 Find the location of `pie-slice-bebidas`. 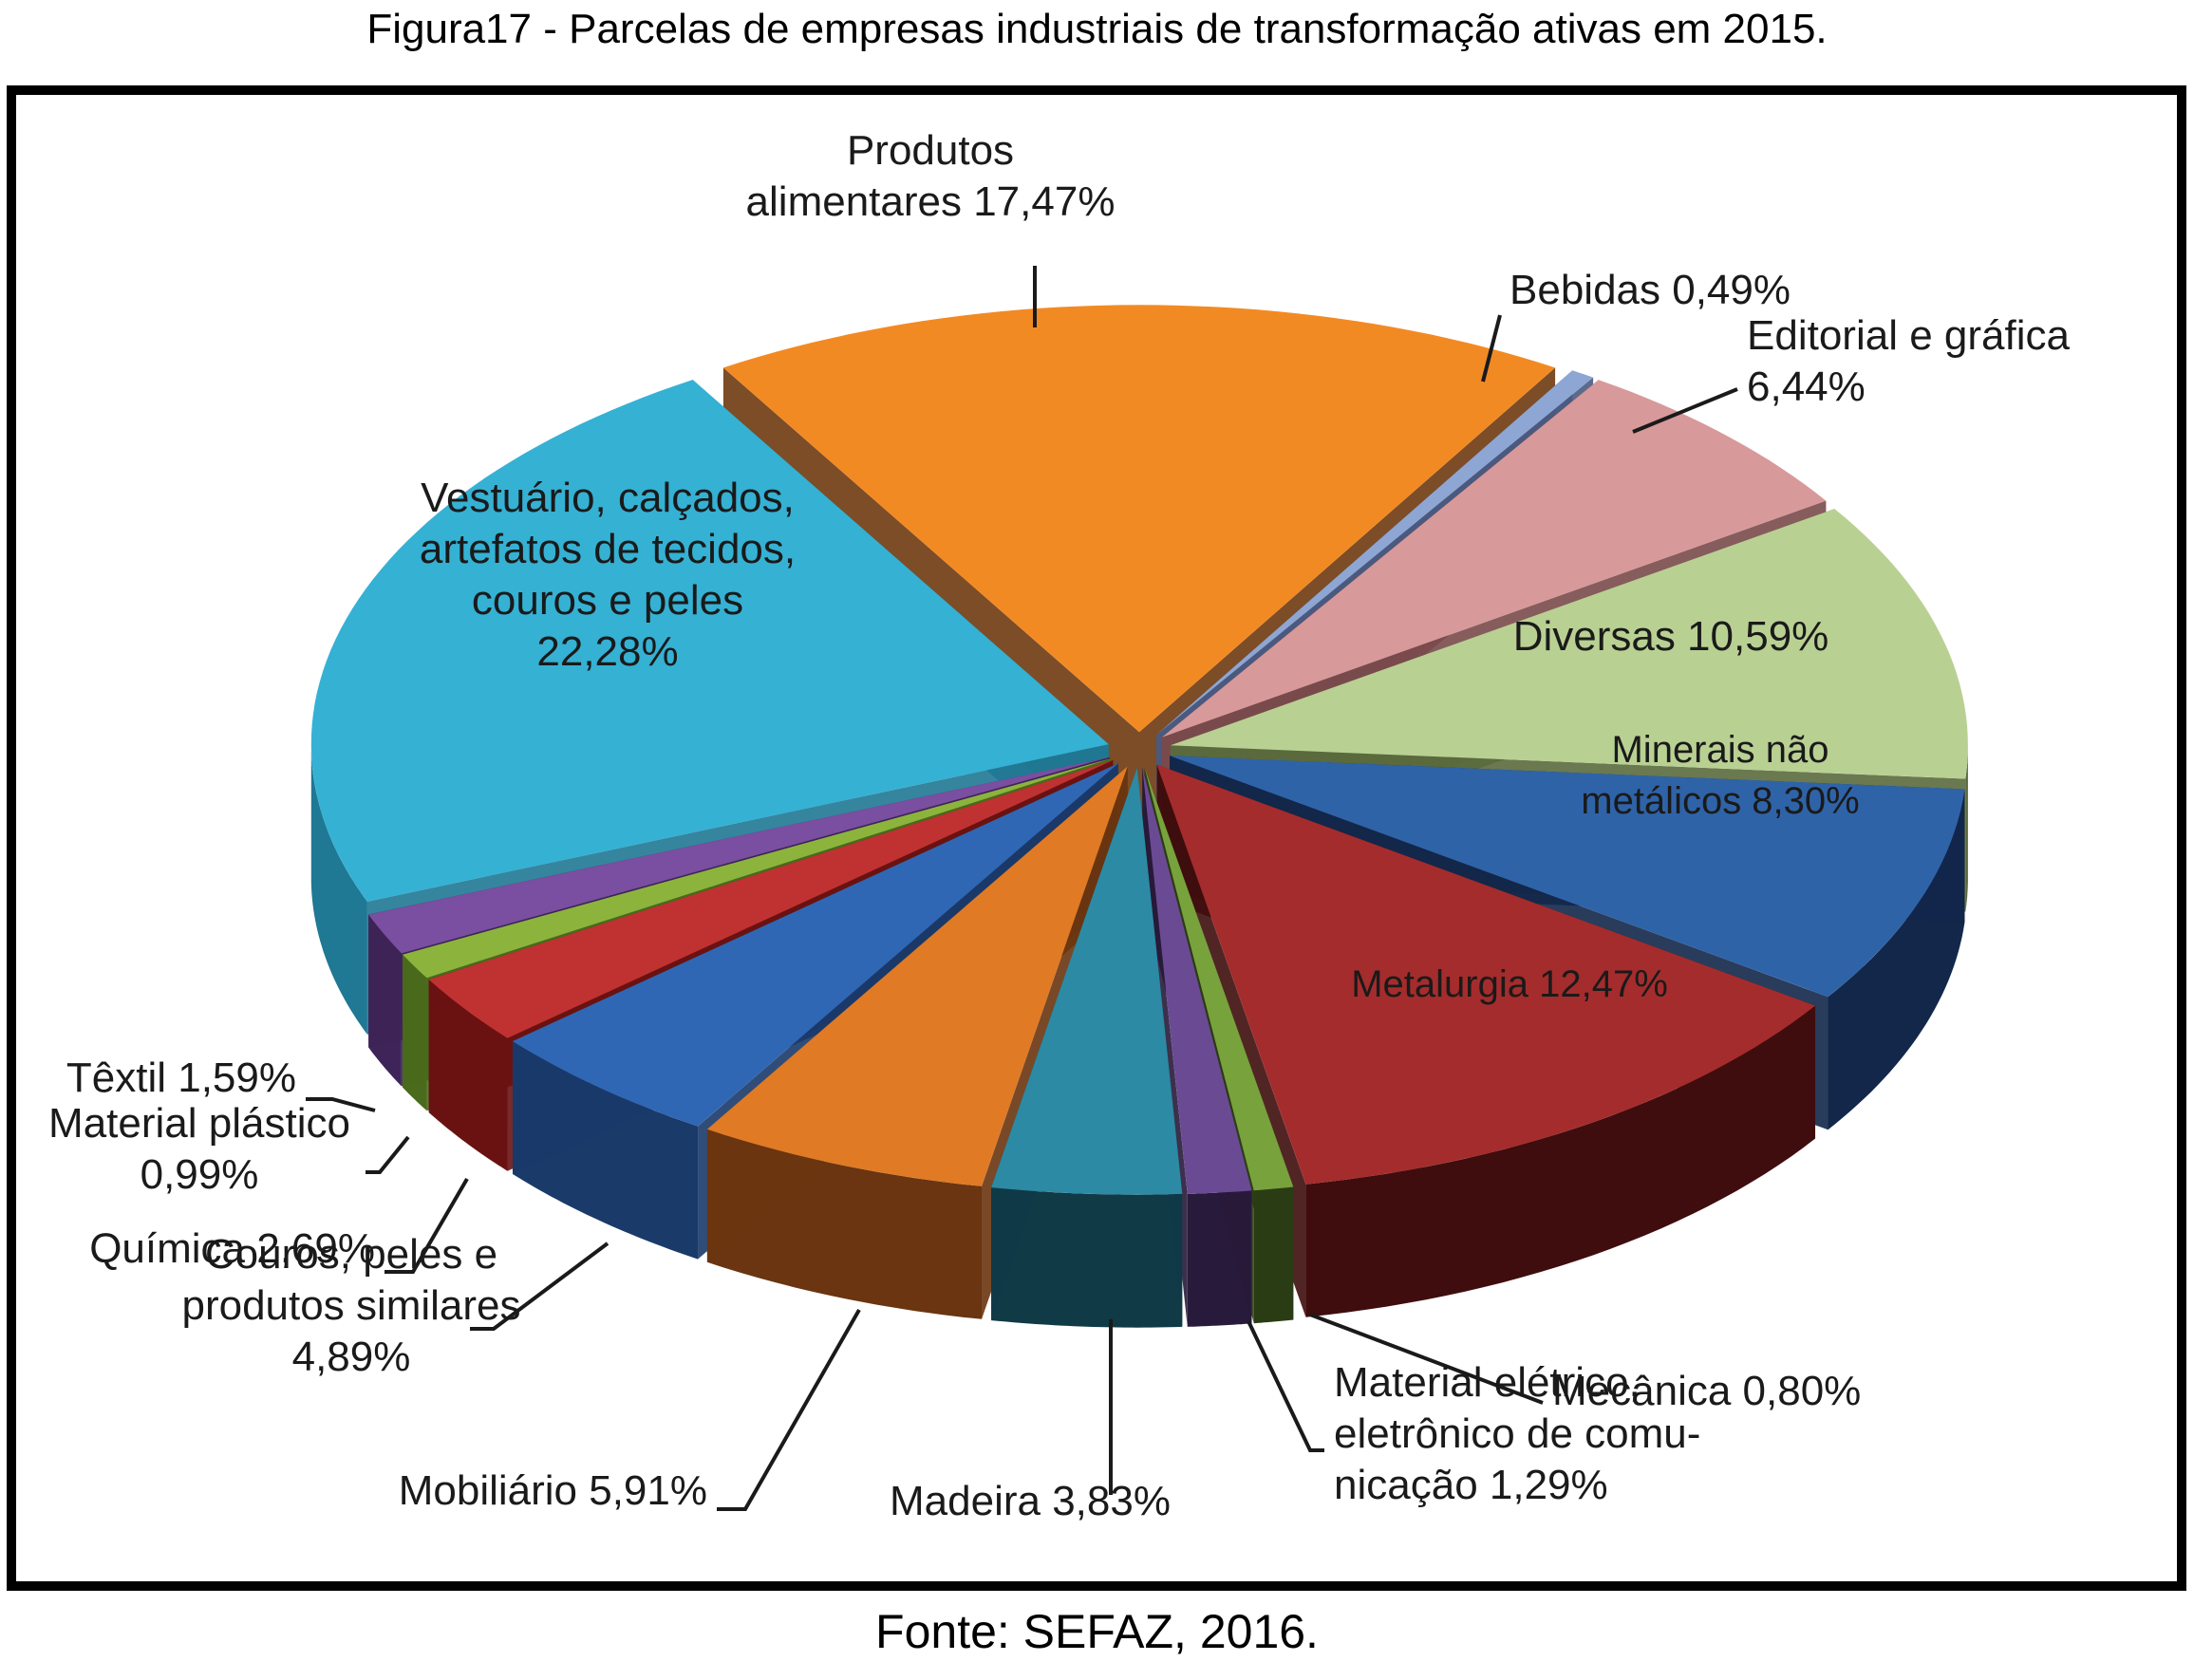

pie-slice-bebidas is located at coordinates (1375, 553).